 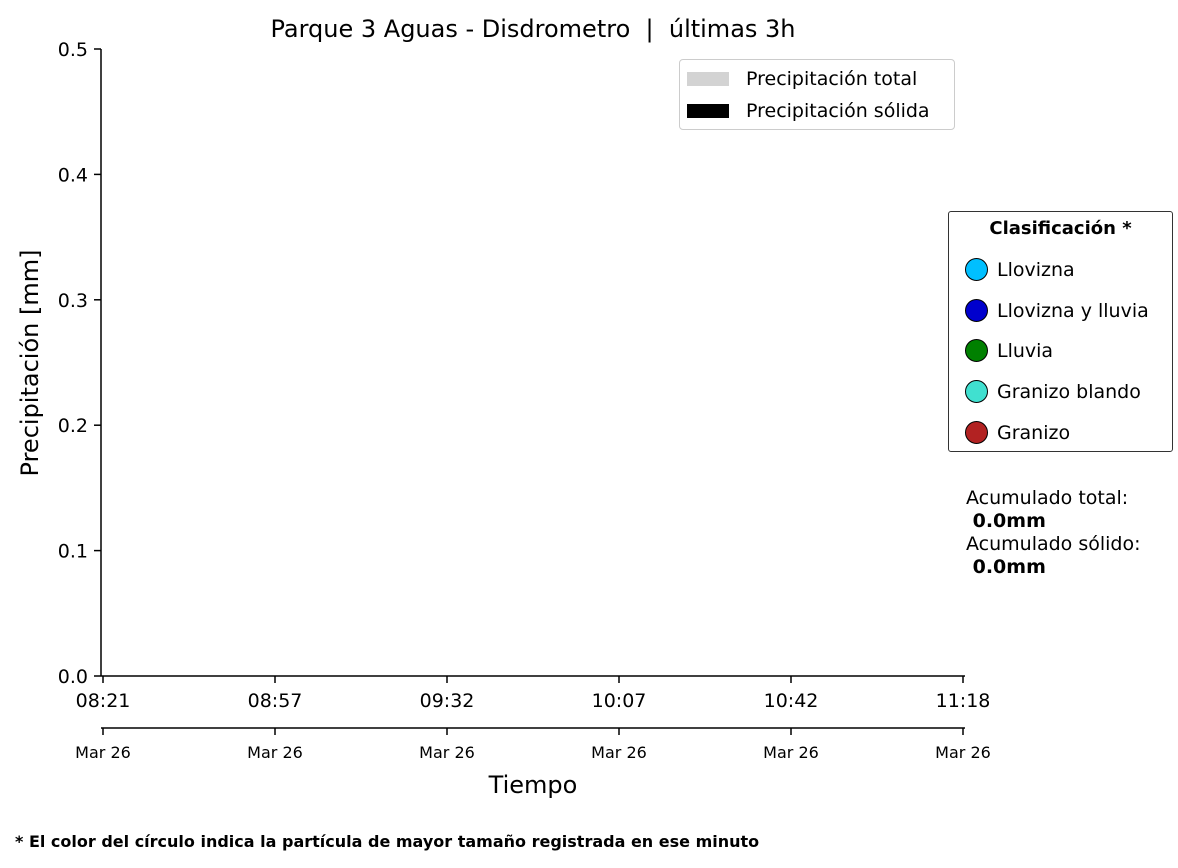 What do you see at coordinates (1034, 432) in the screenshot?
I see `classification-label: Granizo` at bounding box center [1034, 432].